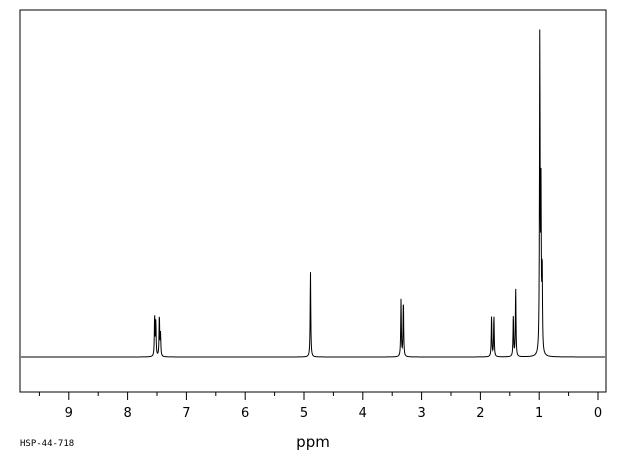  What do you see at coordinates (304, 413) in the screenshot?
I see `x-tick-label: 5` at bounding box center [304, 413].